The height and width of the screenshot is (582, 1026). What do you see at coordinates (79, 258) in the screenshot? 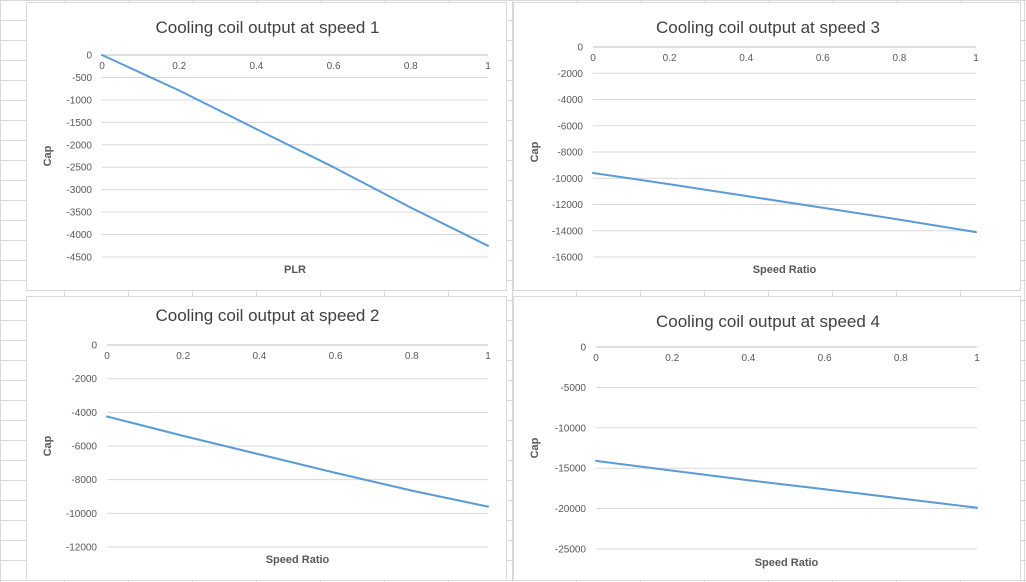
I see `y-tick-label: -4500` at bounding box center [79, 258].